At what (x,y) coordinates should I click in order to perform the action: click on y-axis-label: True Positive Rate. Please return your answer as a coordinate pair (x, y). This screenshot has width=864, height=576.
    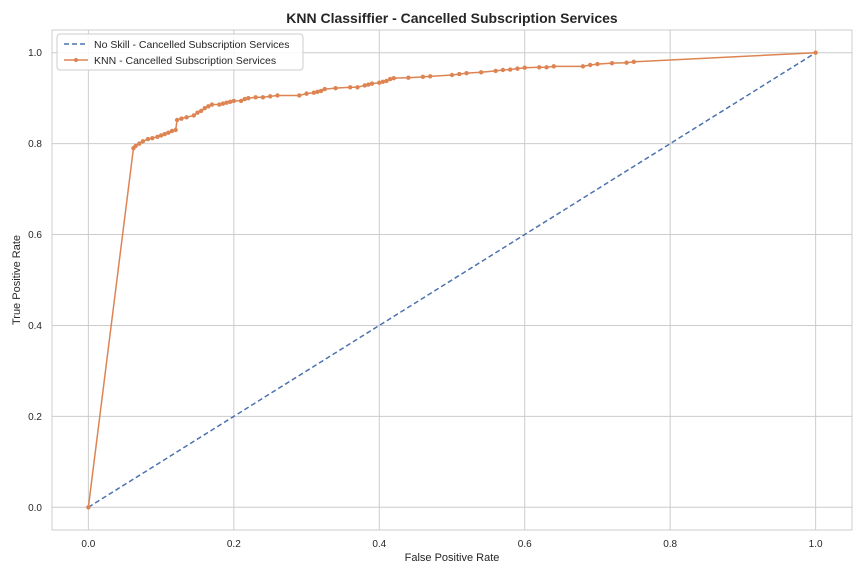
    Looking at the image, I should click on (17, 280).